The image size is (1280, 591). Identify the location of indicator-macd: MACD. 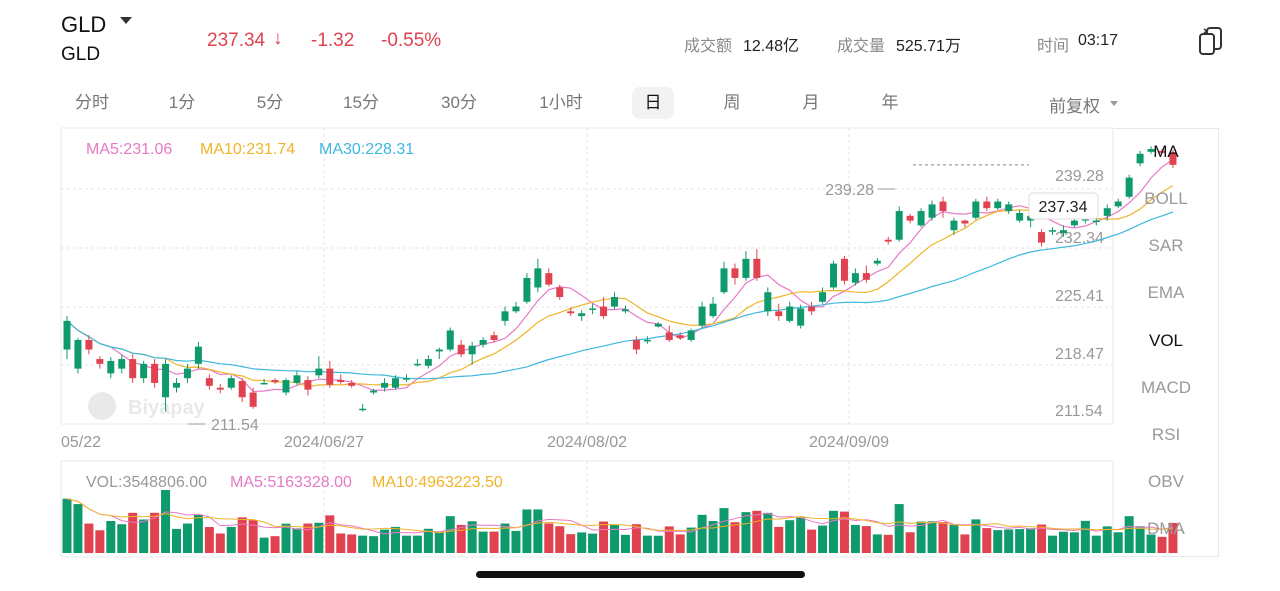
(1166, 387).